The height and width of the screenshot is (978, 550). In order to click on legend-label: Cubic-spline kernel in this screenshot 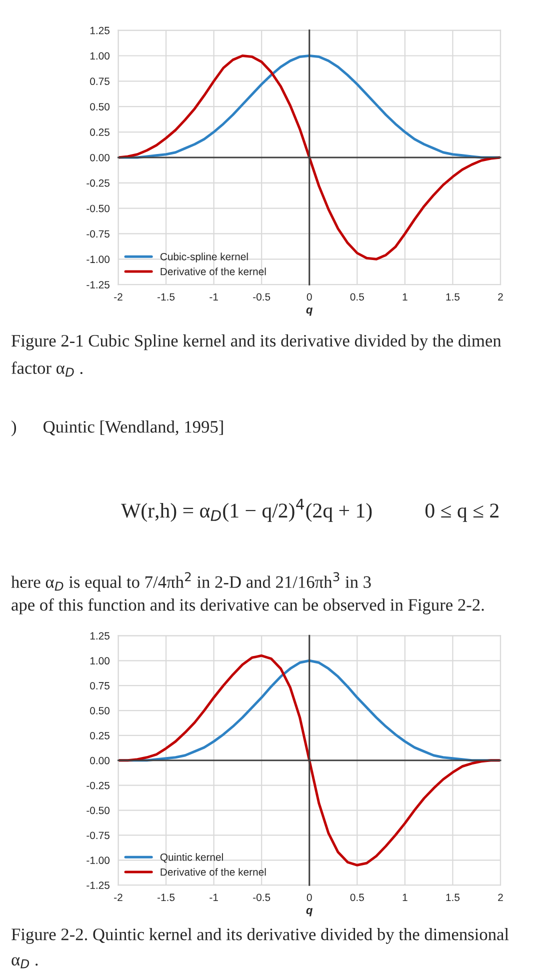, I will do `click(204, 257)`.